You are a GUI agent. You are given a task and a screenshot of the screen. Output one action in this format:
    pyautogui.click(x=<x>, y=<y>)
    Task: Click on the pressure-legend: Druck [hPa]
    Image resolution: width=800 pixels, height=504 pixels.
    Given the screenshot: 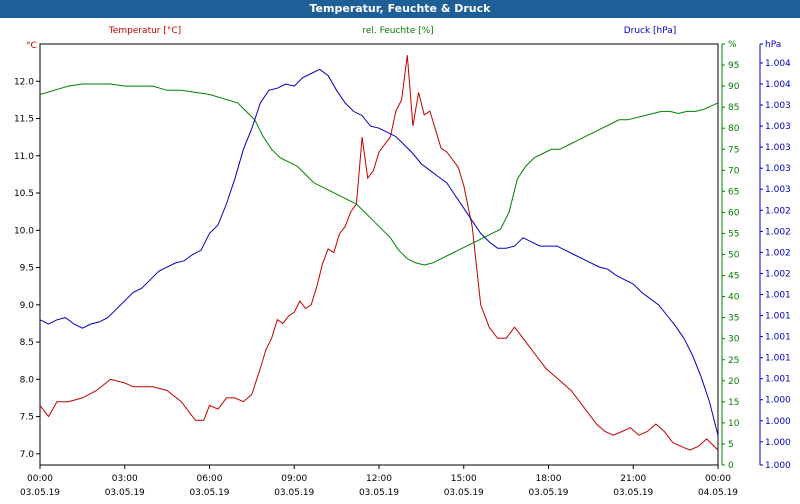 What is the action you would take?
    pyautogui.click(x=650, y=31)
    